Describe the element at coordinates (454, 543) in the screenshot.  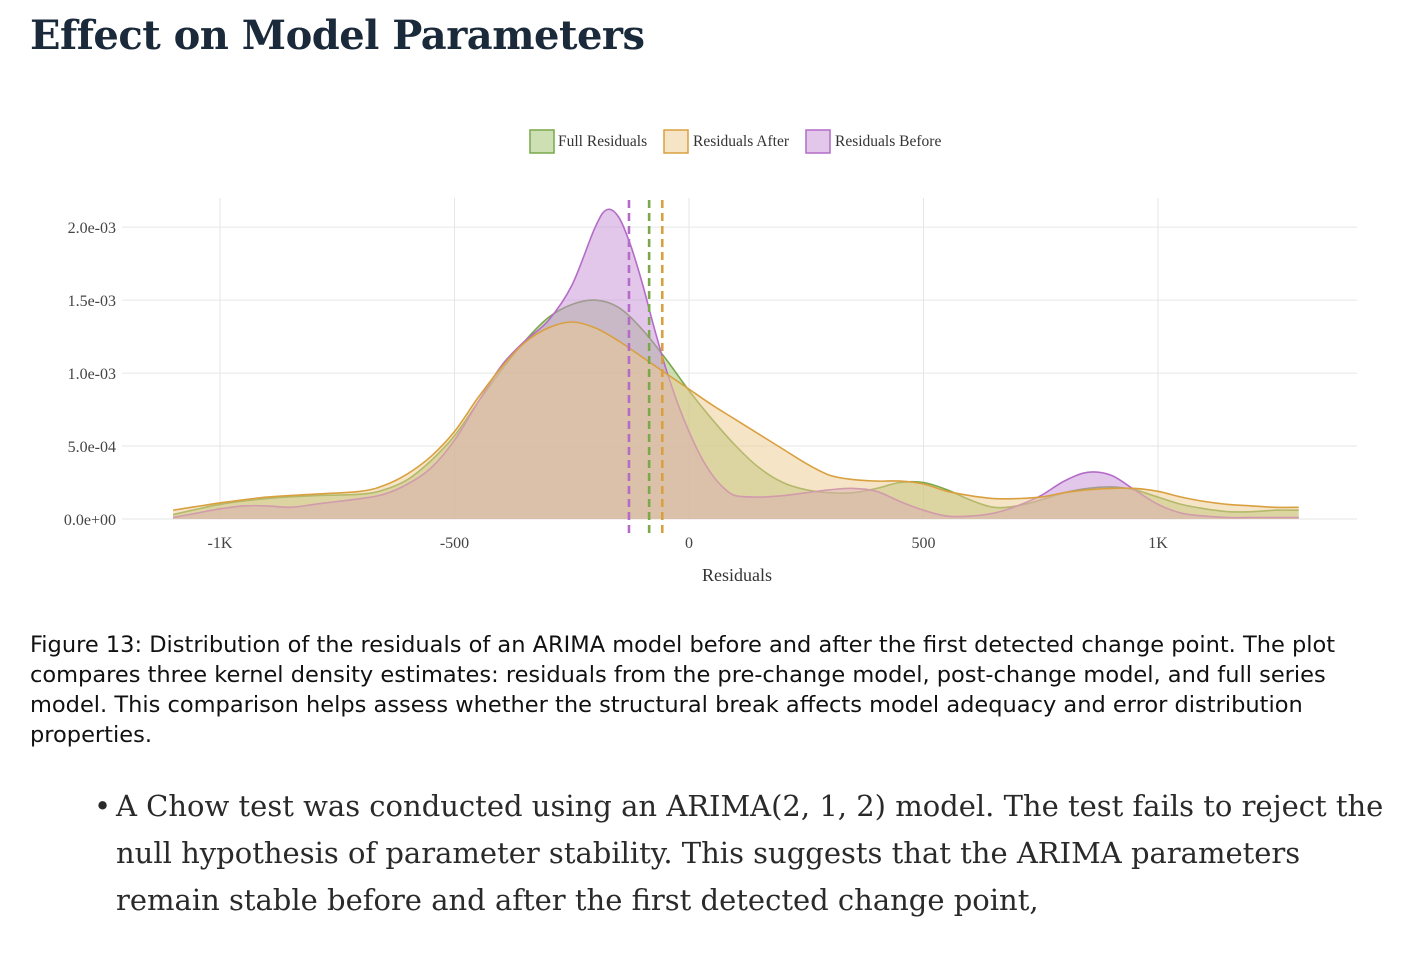
I see `x-tick-label: -500` at that location.